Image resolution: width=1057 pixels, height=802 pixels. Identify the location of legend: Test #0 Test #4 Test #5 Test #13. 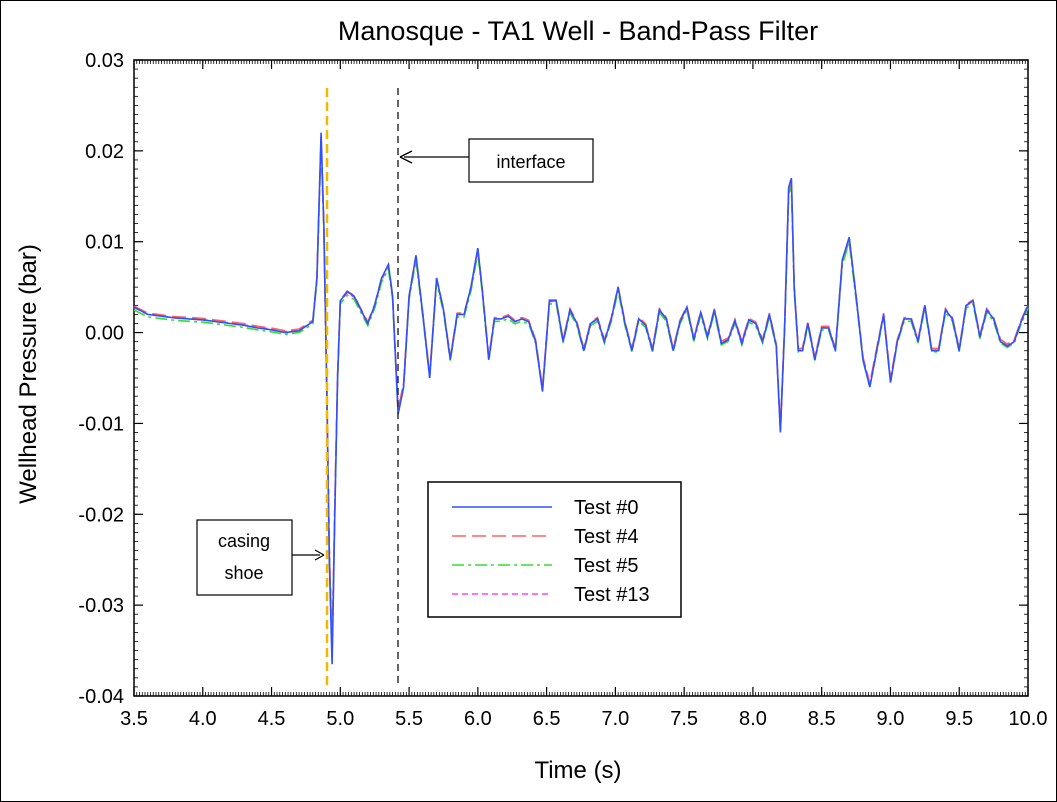
(554, 549).